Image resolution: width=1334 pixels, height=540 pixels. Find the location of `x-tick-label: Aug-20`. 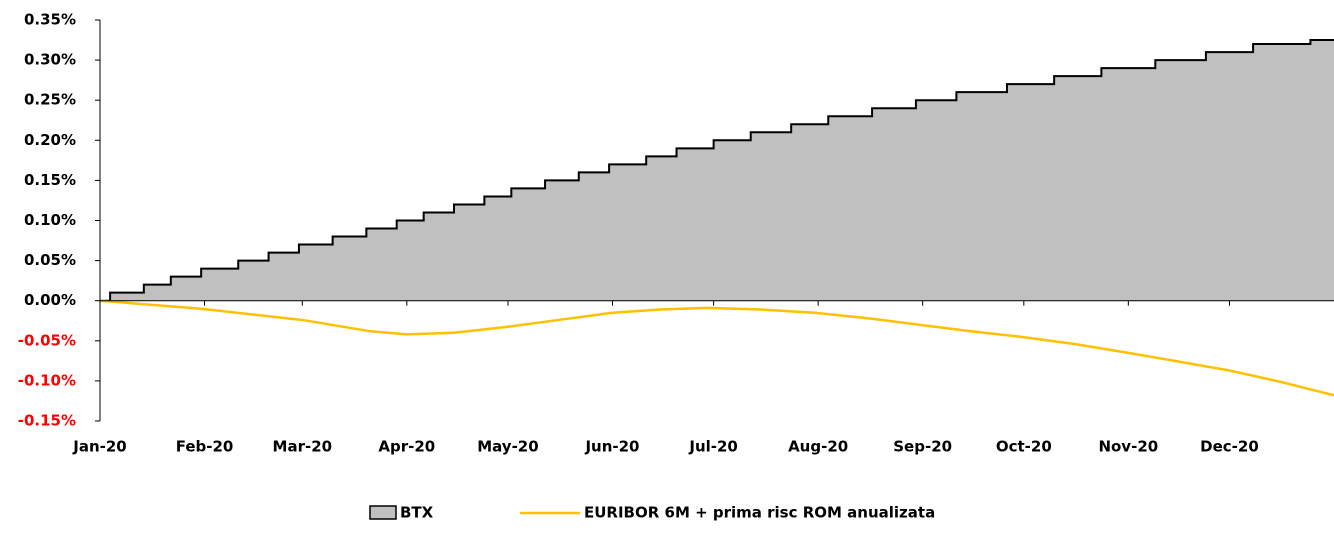

x-tick-label: Aug-20 is located at coordinates (818, 447).